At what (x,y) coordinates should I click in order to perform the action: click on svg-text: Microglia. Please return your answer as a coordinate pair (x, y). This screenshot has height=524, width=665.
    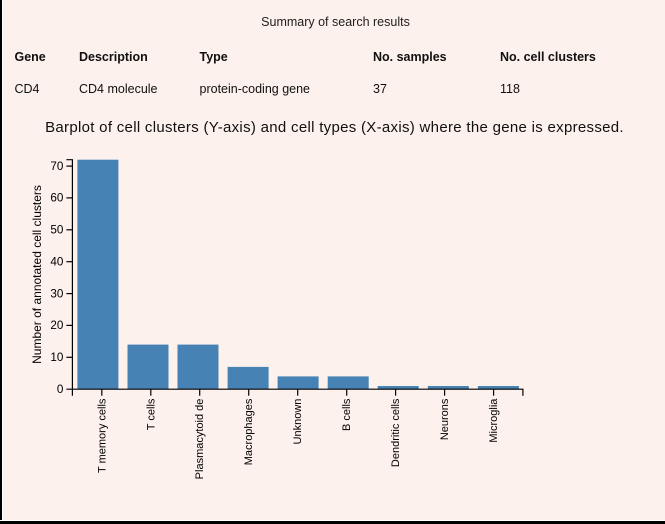
    Looking at the image, I should click on (494, 420).